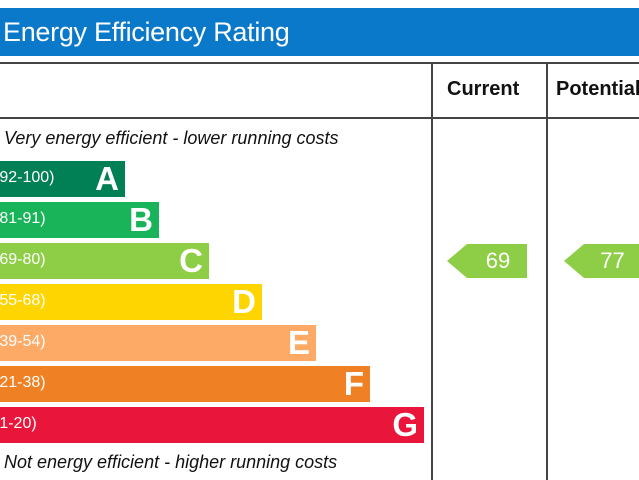  Describe the element at coordinates (131, 302) in the screenshot. I see `band-d: (55-68) D` at that location.